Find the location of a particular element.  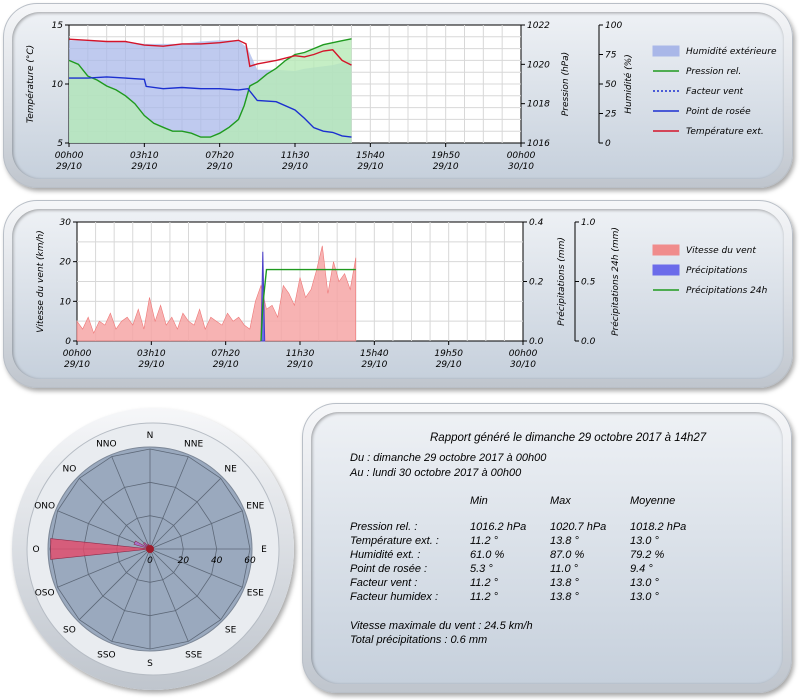

report-from: Du : dimanche 29 octobre 2017 à 00h00 is located at coordinates (448, 458).